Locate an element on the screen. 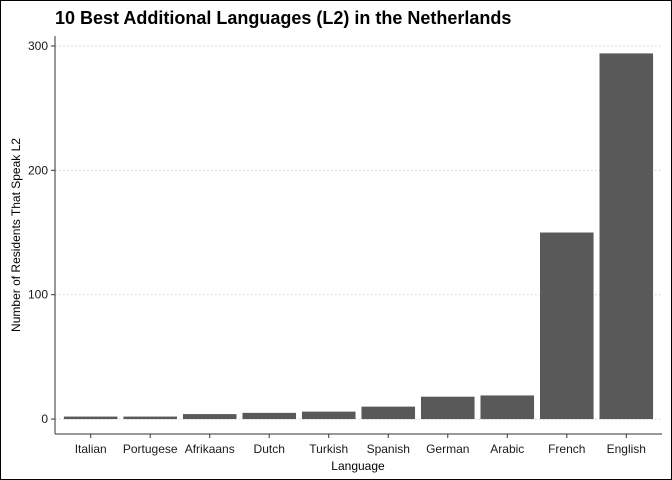 The width and height of the screenshot is (672, 480). y-ticks: 0 100 200 300 is located at coordinates (41, 232).